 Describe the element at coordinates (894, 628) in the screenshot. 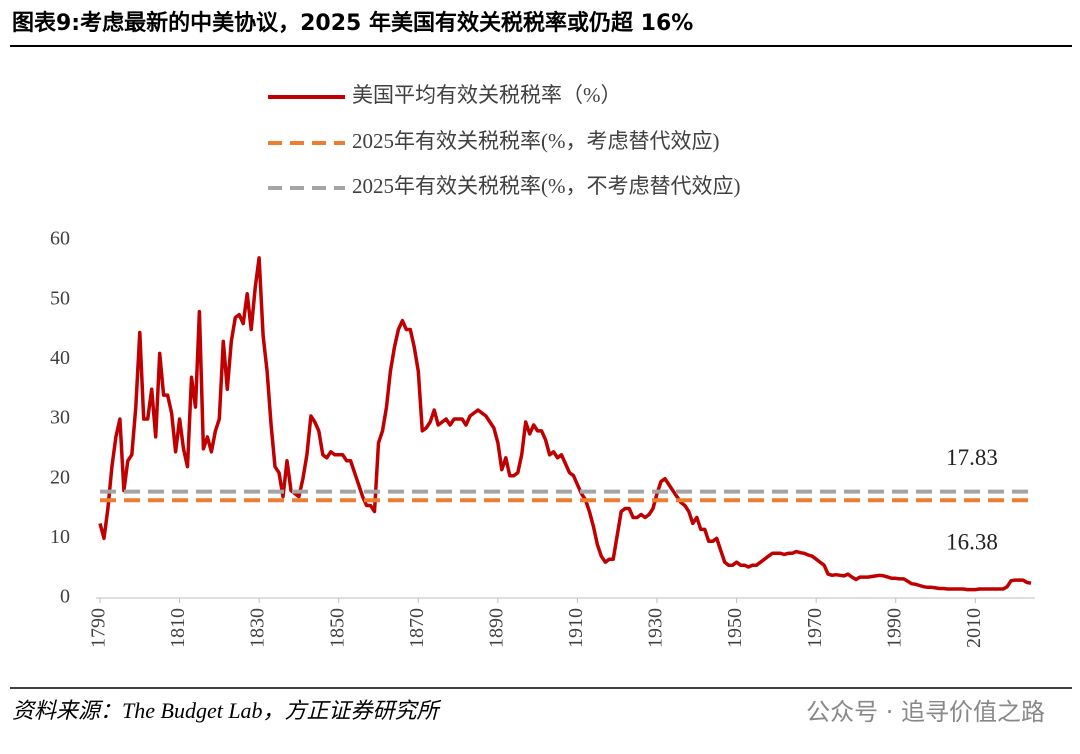

I see `x-tick-label: 1990` at that location.